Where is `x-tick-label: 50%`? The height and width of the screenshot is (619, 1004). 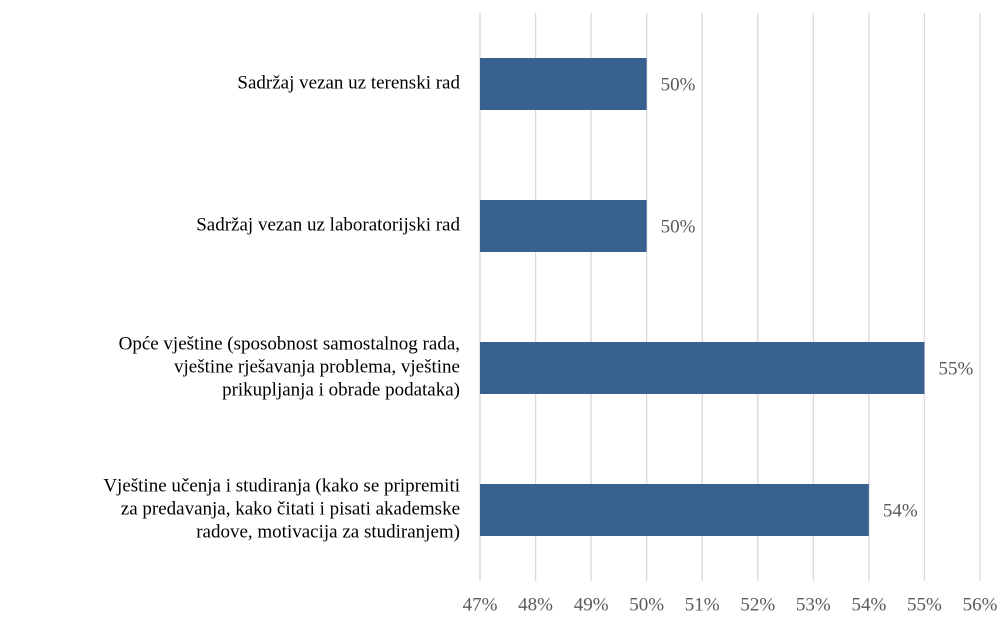 x-tick-label: 50% is located at coordinates (646, 604).